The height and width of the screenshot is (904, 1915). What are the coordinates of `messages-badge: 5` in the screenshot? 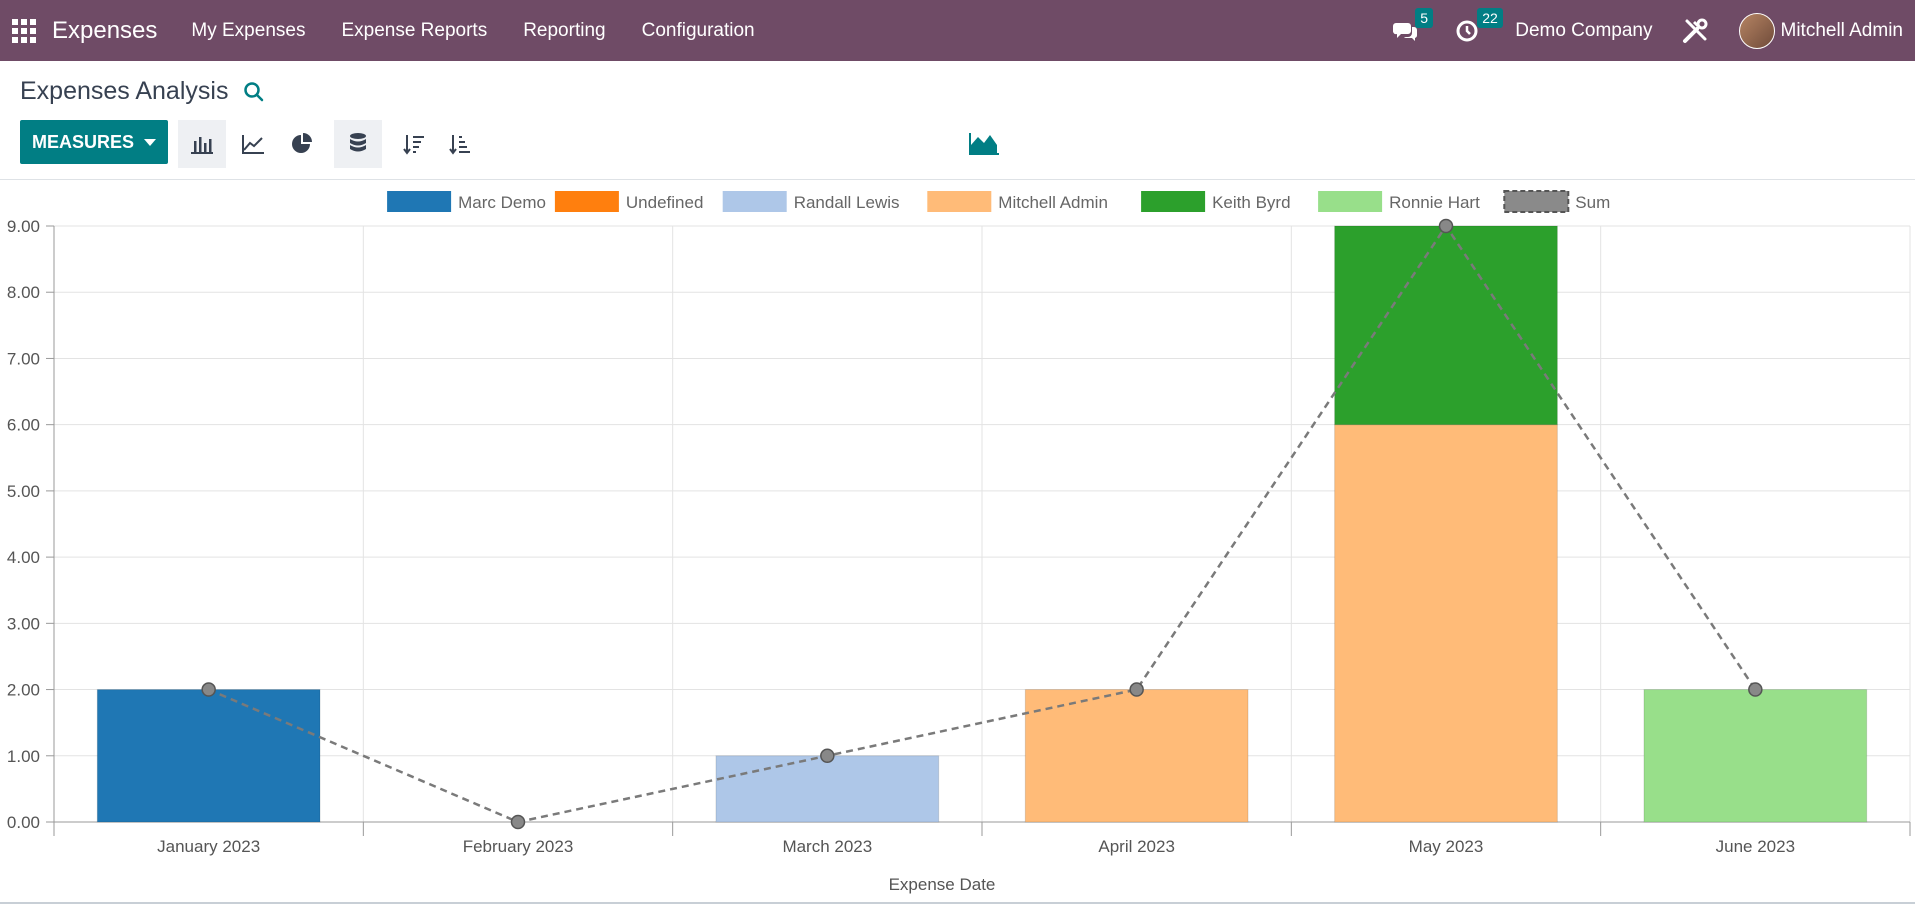 It's located at (1424, 17).